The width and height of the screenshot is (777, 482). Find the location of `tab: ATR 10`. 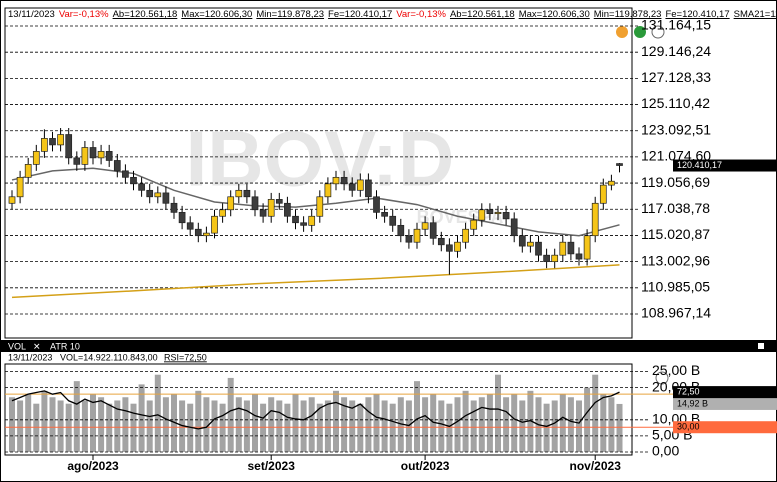

tab: ATR 10 is located at coordinates (65, 346).